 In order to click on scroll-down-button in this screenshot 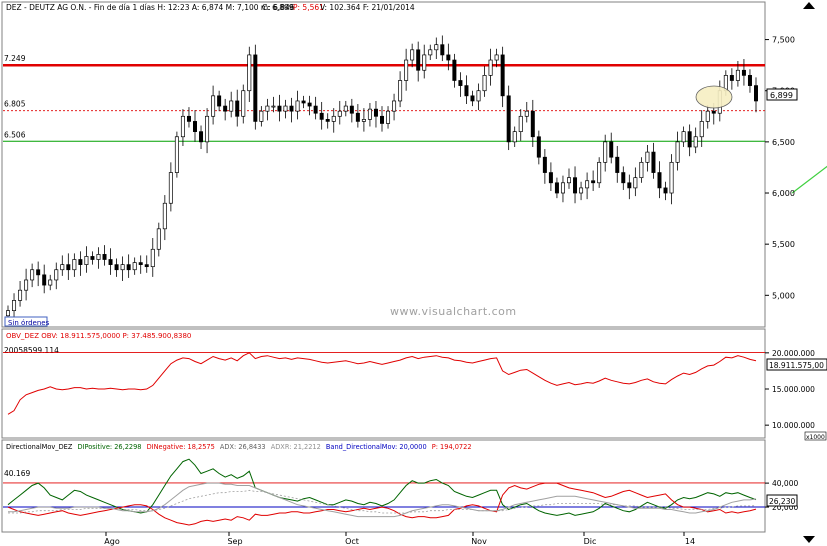, I will do `click(809, 539)`.